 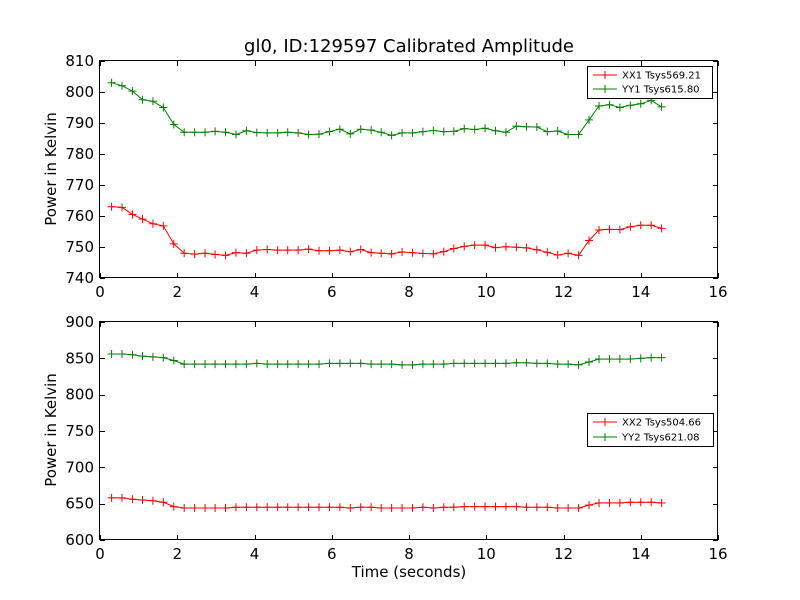 I want to click on bottom-x-tick-label: 4, so click(x=255, y=554).